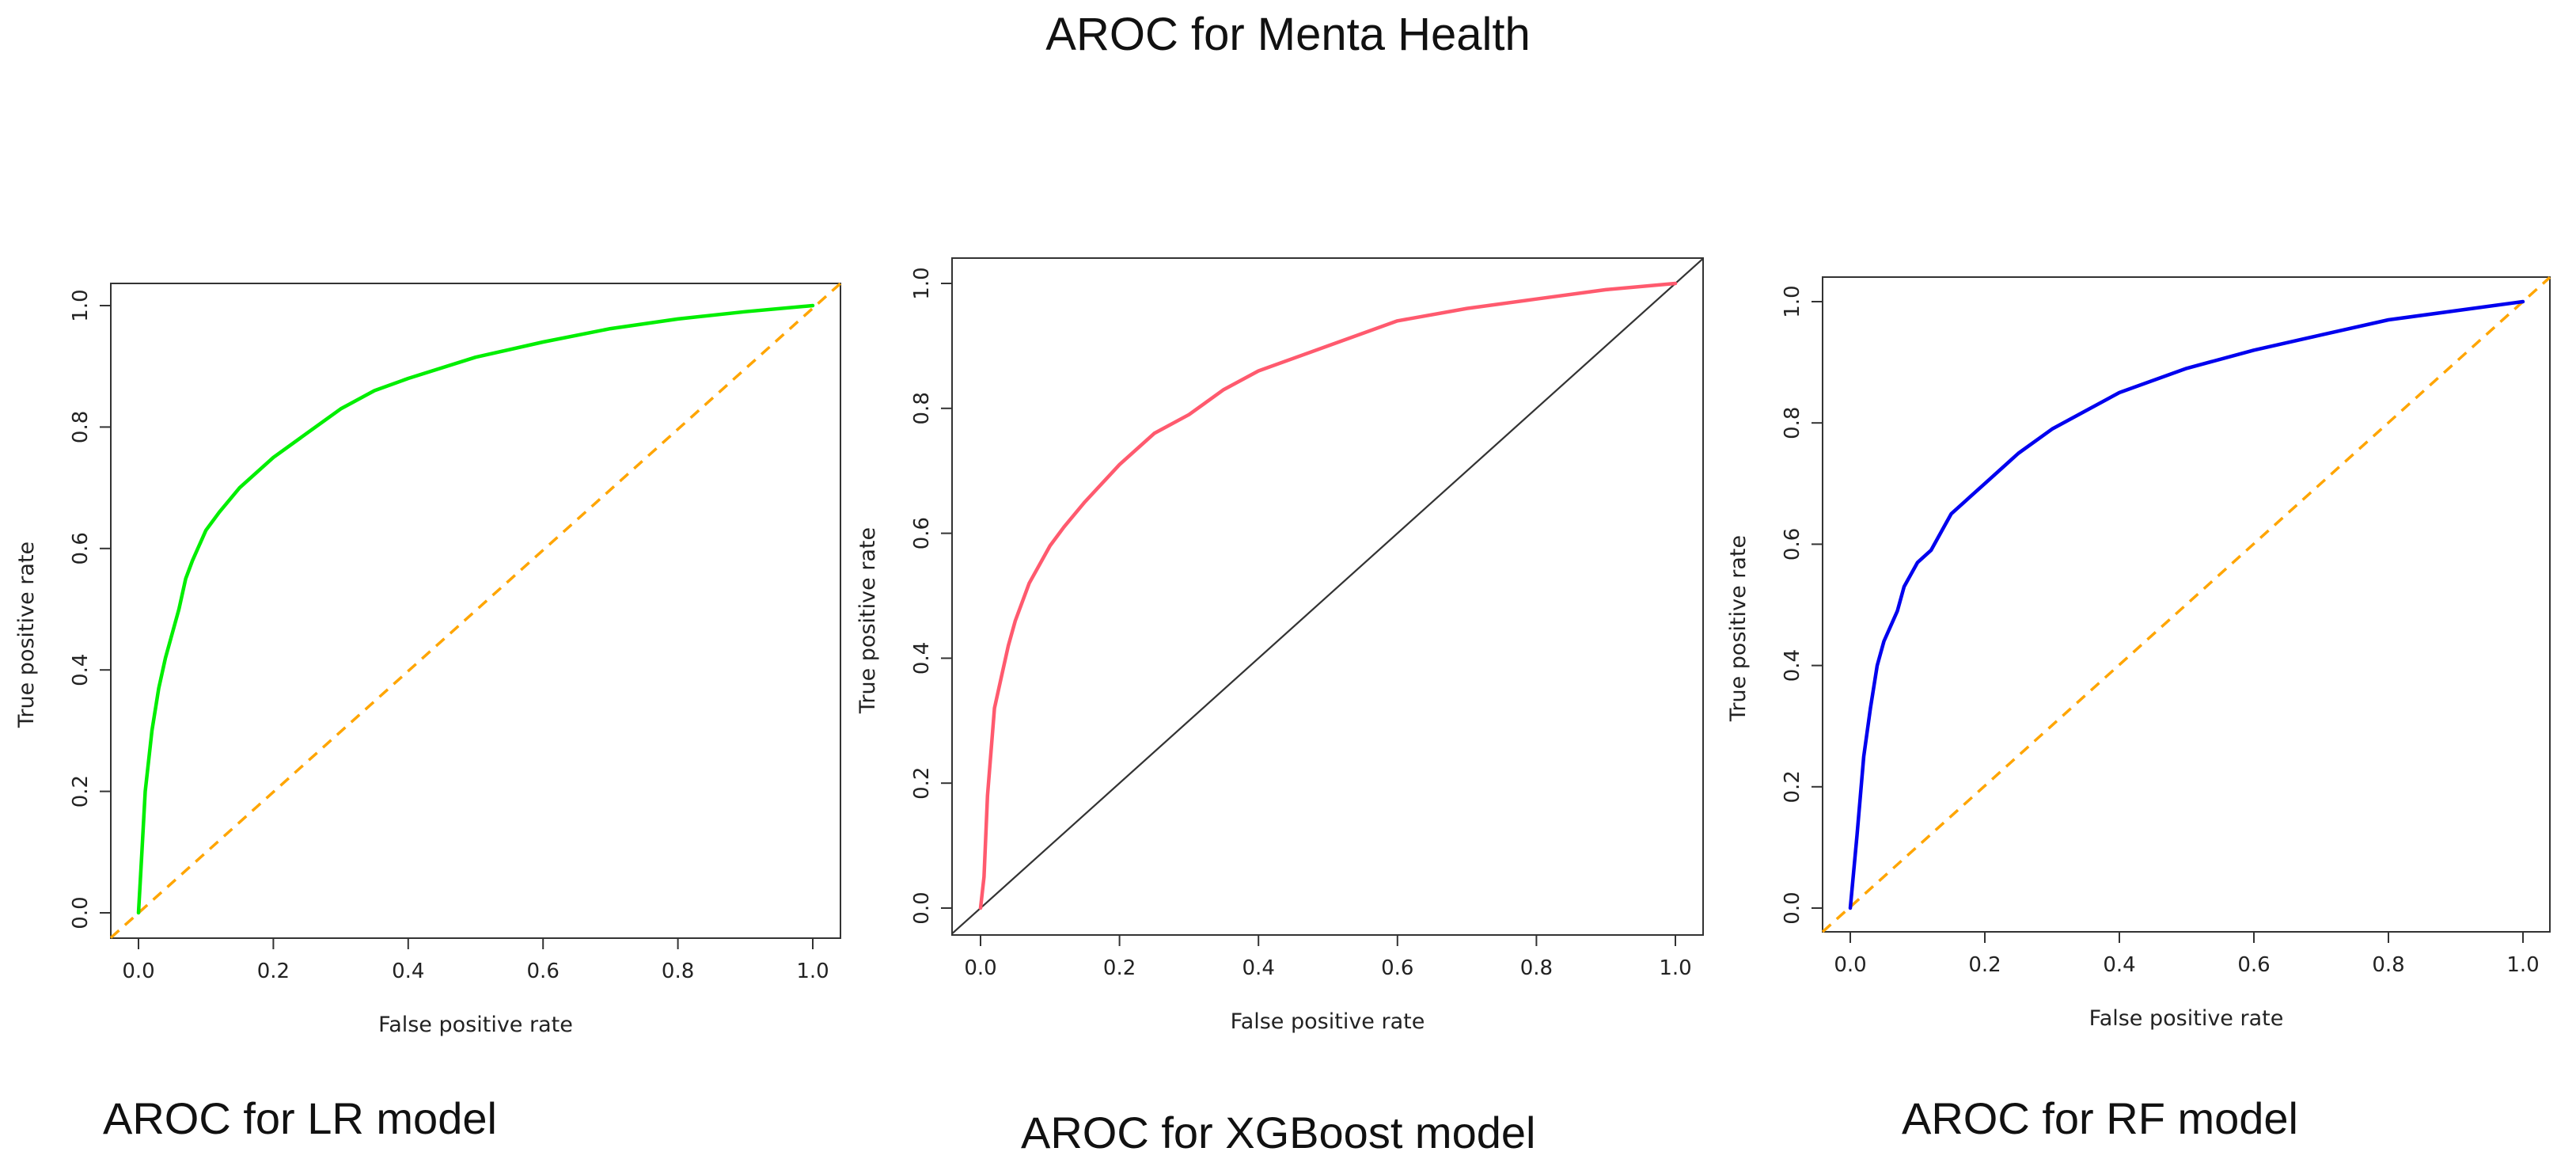 Image resolution: width=2576 pixels, height=1163 pixels. I want to click on caption-lr-model: AROC for LR model, so click(300, 1118).